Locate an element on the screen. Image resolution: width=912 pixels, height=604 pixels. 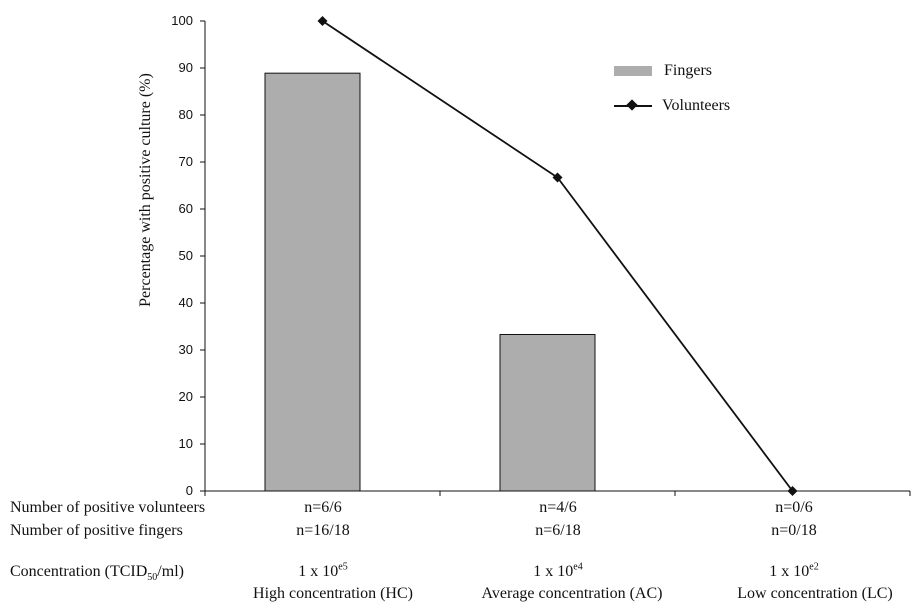
row-label-volunteers: Number of positive volunteers is located at coordinates (108, 507).